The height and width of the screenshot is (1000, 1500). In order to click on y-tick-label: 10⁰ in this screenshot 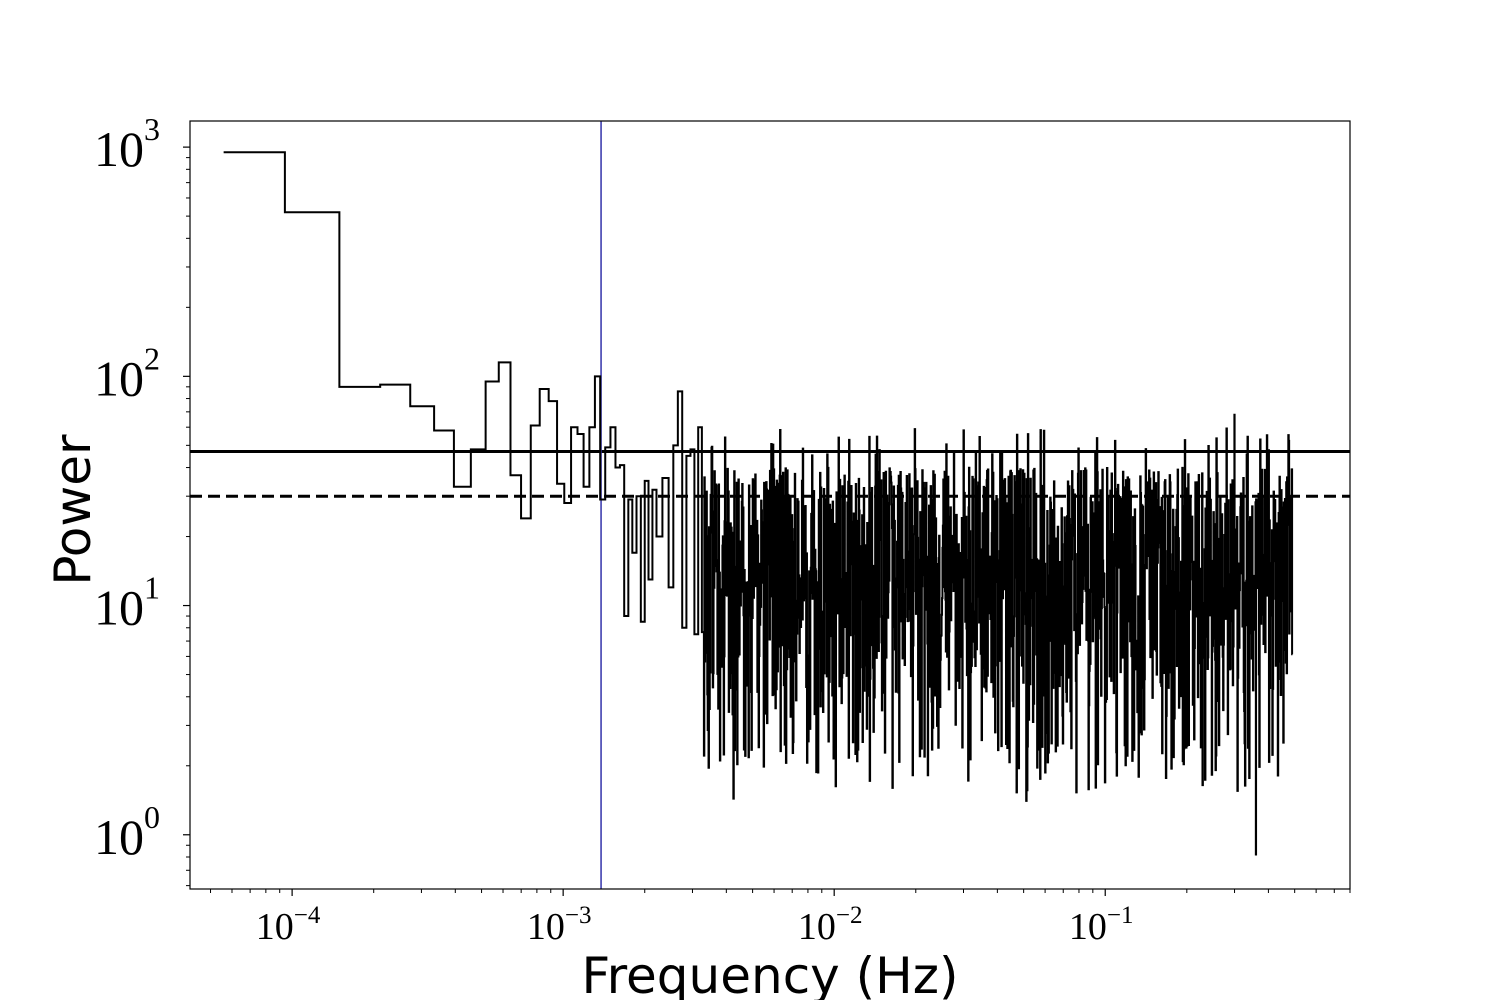, I will do `click(127, 832)`.